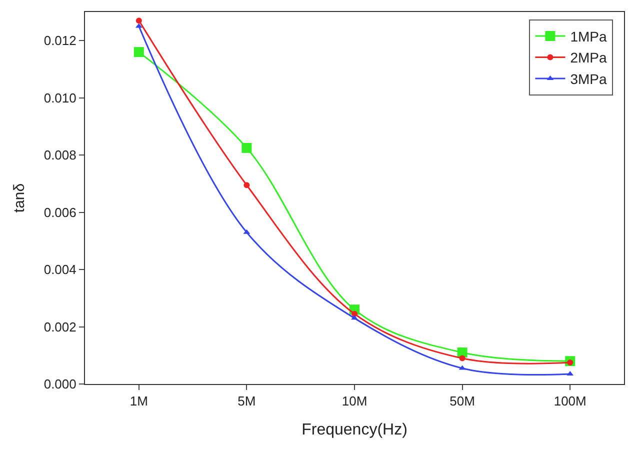 The image size is (644, 454). What do you see at coordinates (589, 78) in the screenshot?
I see `legend-label: 3MPa` at bounding box center [589, 78].